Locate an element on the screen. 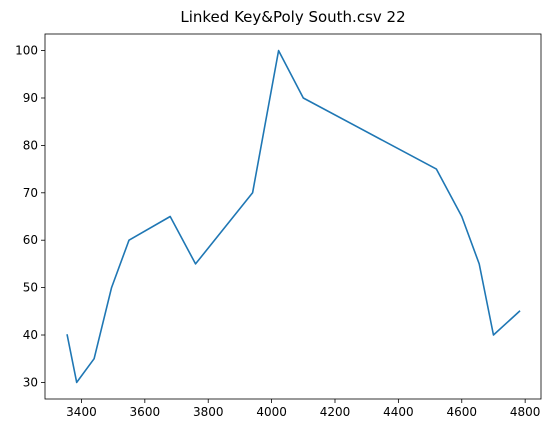  x-tick-label: 3400 is located at coordinates (81, 412).